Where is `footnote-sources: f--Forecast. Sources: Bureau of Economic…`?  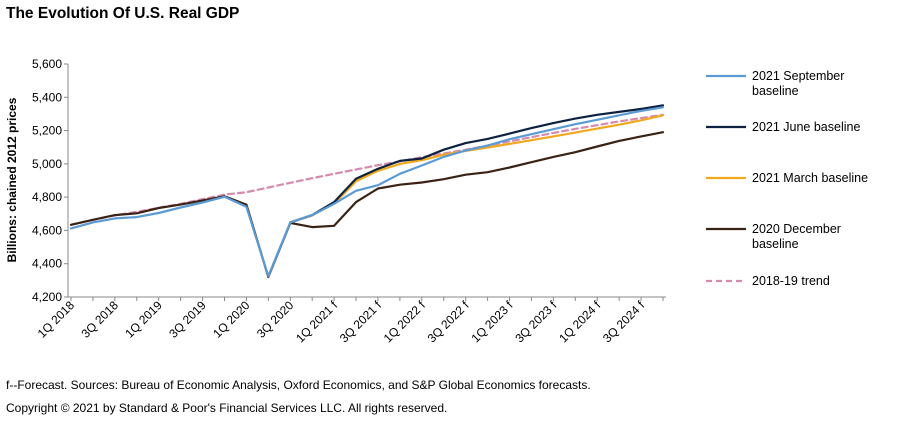 footnote-sources: f--Forecast. Sources: Bureau of Economic… is located at coordinates (298, 385).